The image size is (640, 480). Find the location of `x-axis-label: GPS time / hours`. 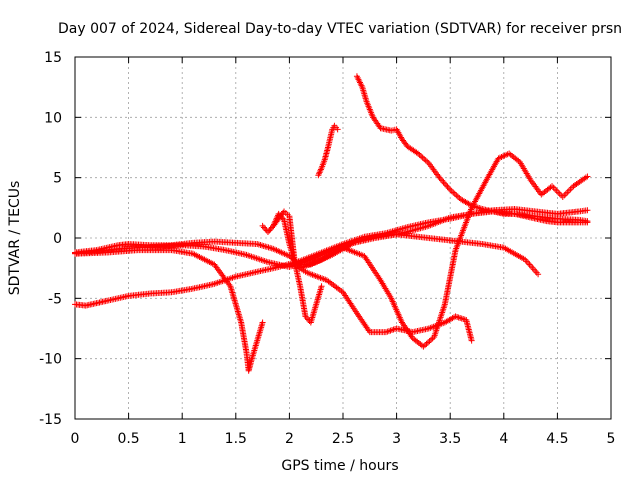

x-axis-label: GPS time / hours is located at coordinates (339, 466).